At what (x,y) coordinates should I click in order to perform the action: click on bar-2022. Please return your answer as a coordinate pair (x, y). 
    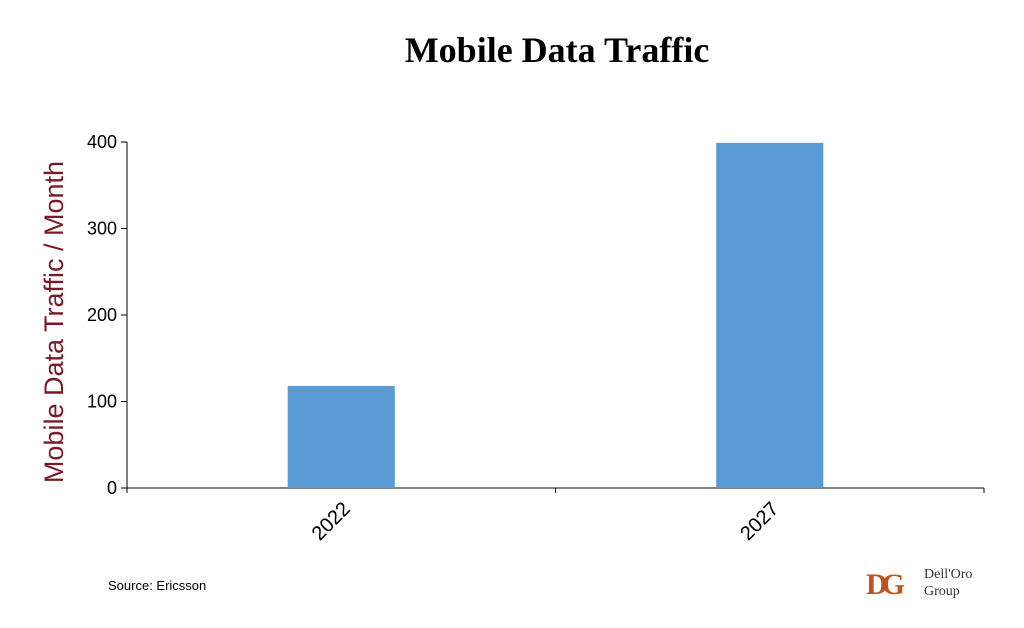
    Looking at the image, I should click on (341, 436).